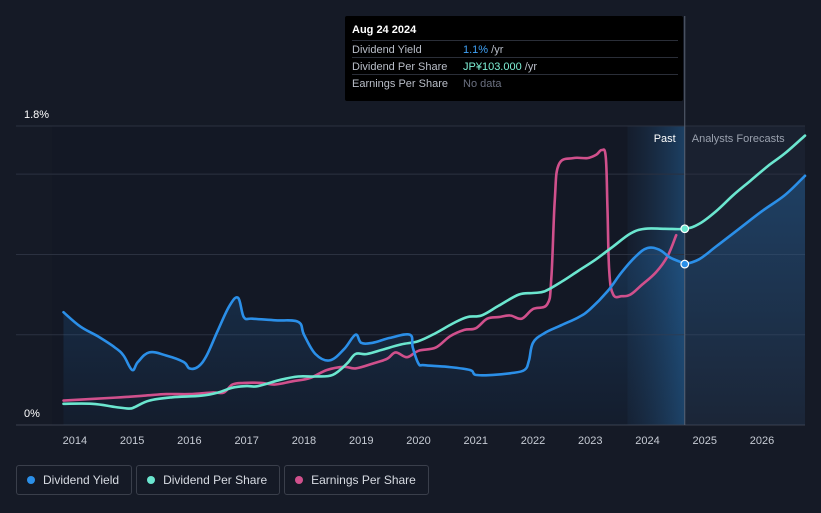 This screenshot has height=513, width=821. What do you see at coordinates (705, 441) in the screenshot?
I see `x-tick-label: 2025` at bounding box center [705, 441].